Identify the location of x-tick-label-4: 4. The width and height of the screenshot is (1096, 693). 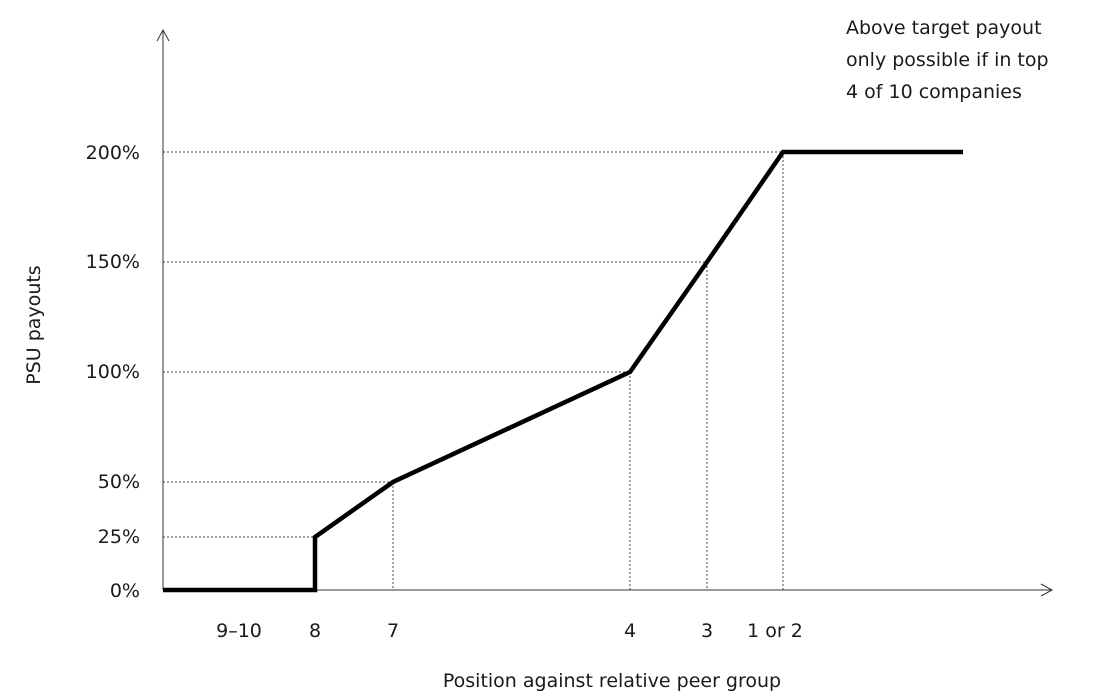
(630, 631).